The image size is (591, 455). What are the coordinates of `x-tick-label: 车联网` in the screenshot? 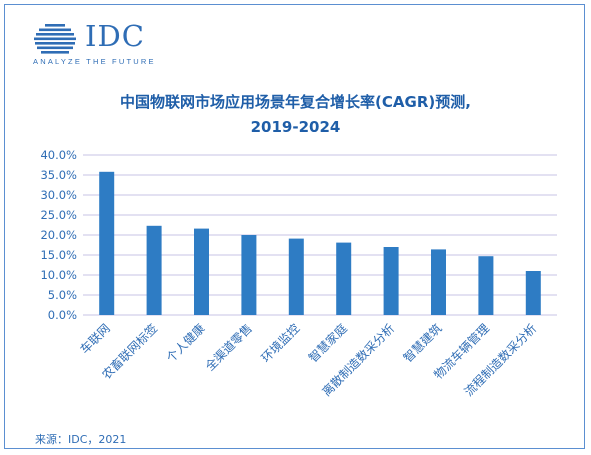 It's located at (95, 339).